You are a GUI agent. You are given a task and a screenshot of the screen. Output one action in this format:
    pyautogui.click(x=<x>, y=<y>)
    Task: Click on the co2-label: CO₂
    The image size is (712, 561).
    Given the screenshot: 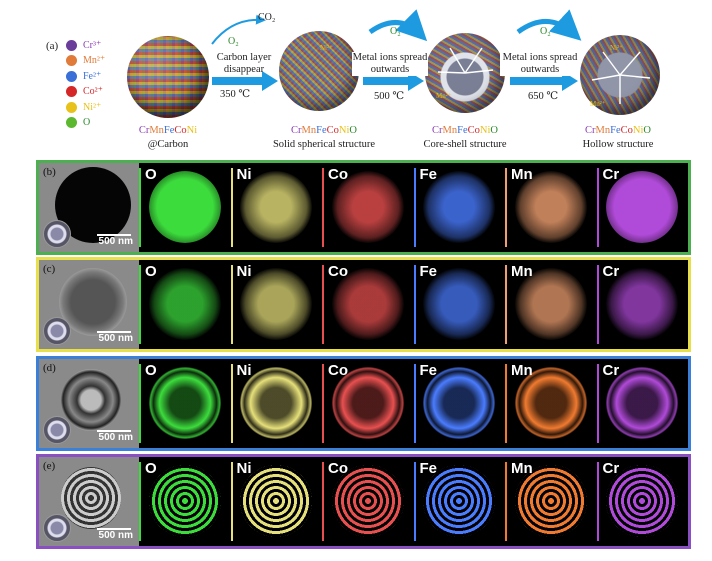 What is the action you would take?
    pyautogui.click(x=267, y=17)
    